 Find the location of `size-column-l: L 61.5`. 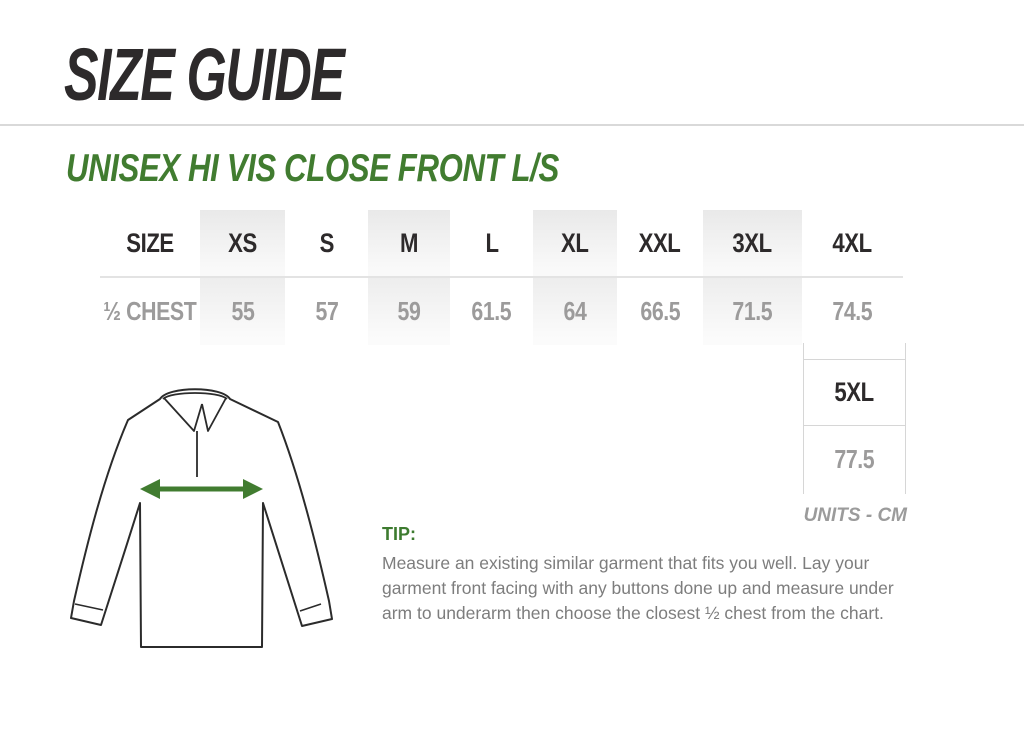

size-column-l: L 61.5 is located at coordinates (491, 277).